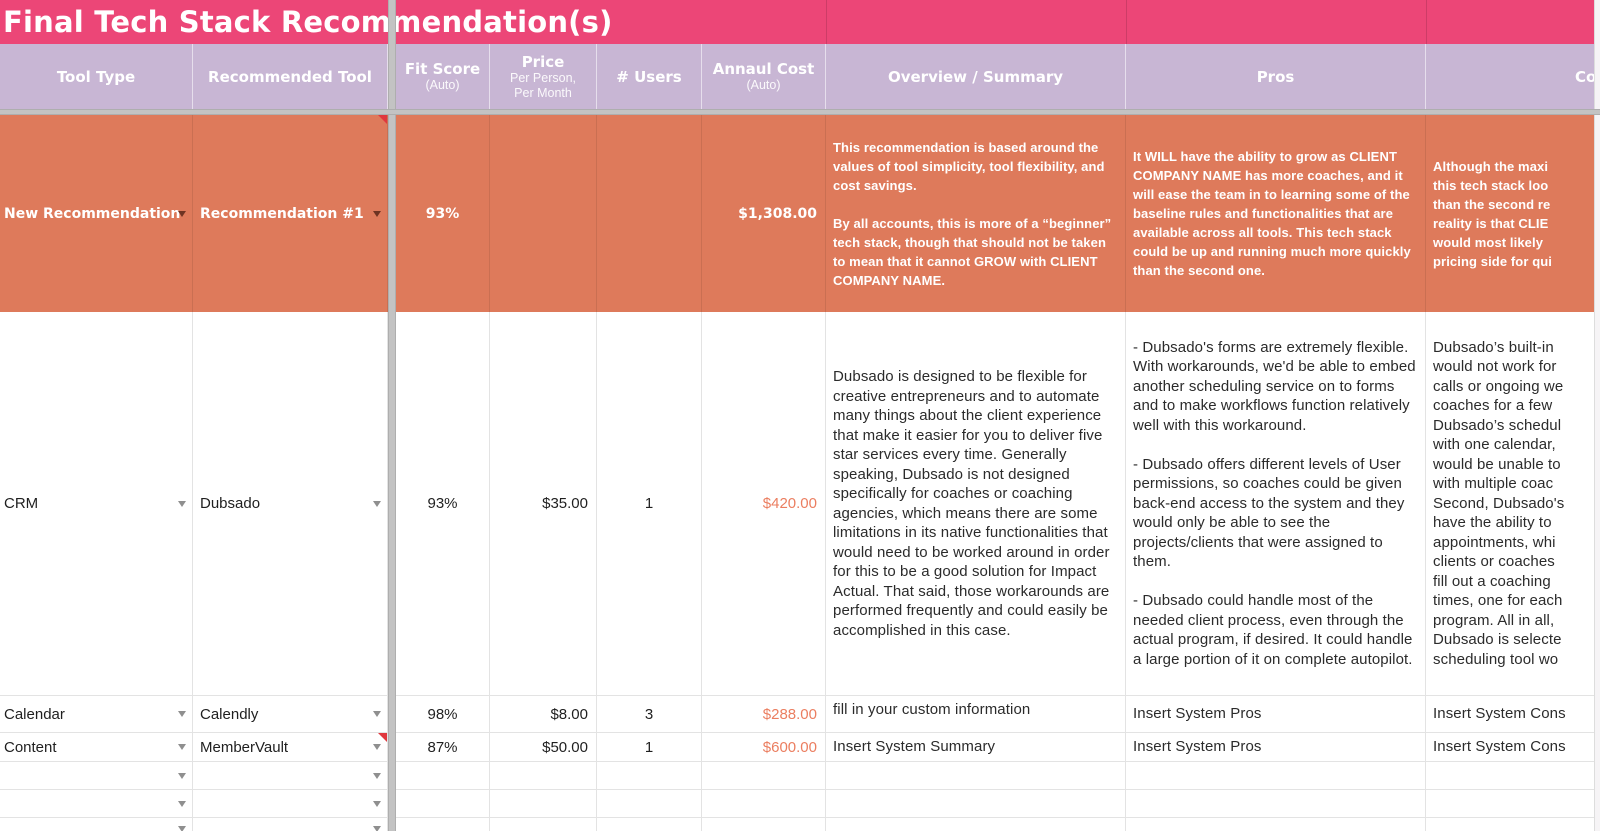 This screenshot has height=831, width=1600. I want to click on annual-cost-cell: $288.00, so click(764, 714).